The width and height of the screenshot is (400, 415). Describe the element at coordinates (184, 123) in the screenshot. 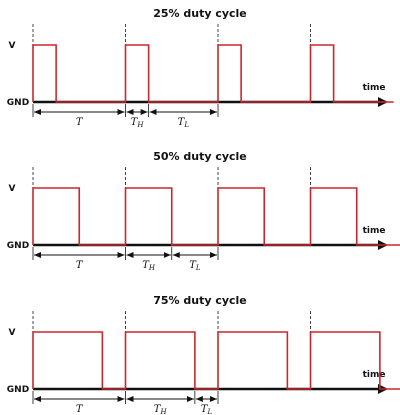

I see `panel-1-low-time-label: TL` at that location.